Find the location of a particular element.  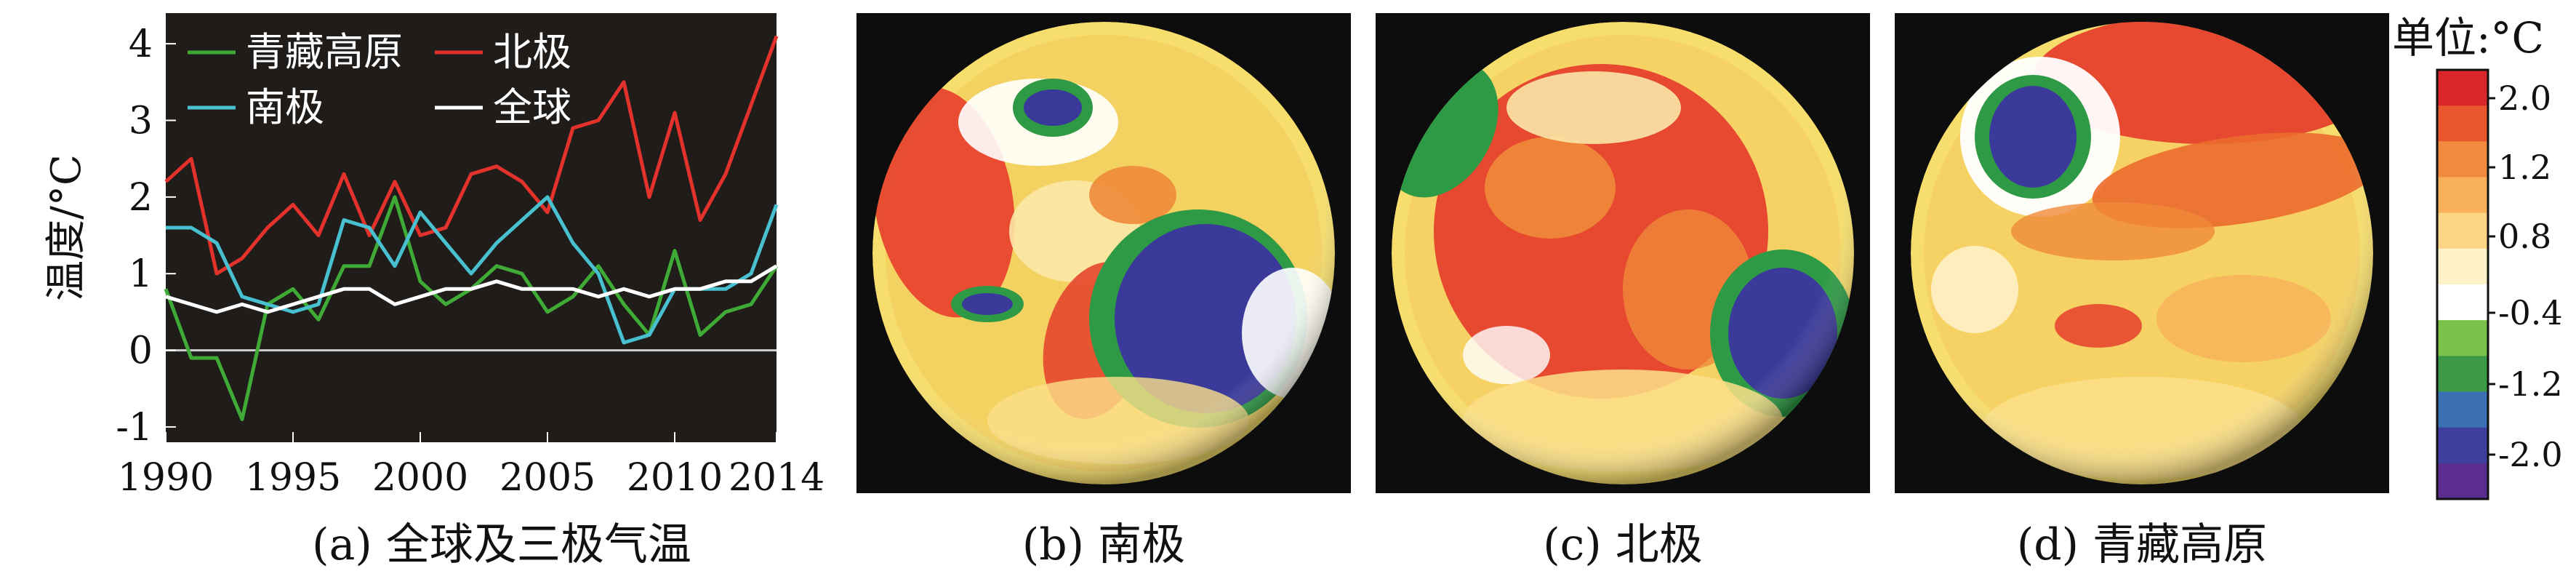

colorbar-svg: 单位:°C 2.0 1.2 0.8 -0.4 -1.2 -2.0 is located at coordinates (2477, 256).